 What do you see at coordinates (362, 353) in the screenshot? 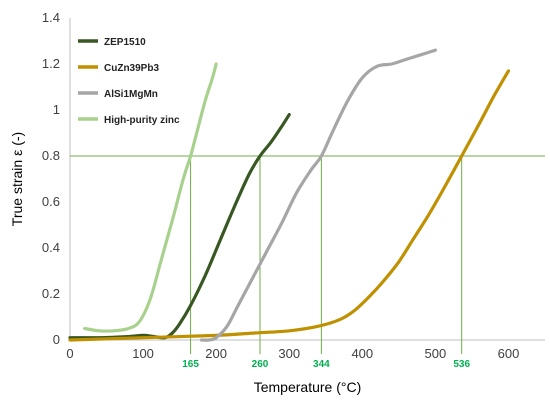
I see `x-tick-label: 400` at bounding box center [362, 353].